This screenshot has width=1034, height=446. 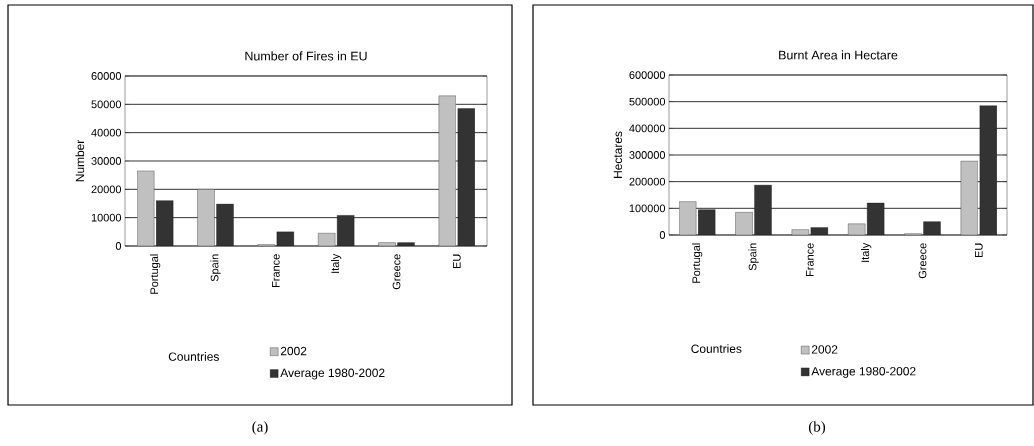 I want to click on text: (a), so click(x=260, y=428).